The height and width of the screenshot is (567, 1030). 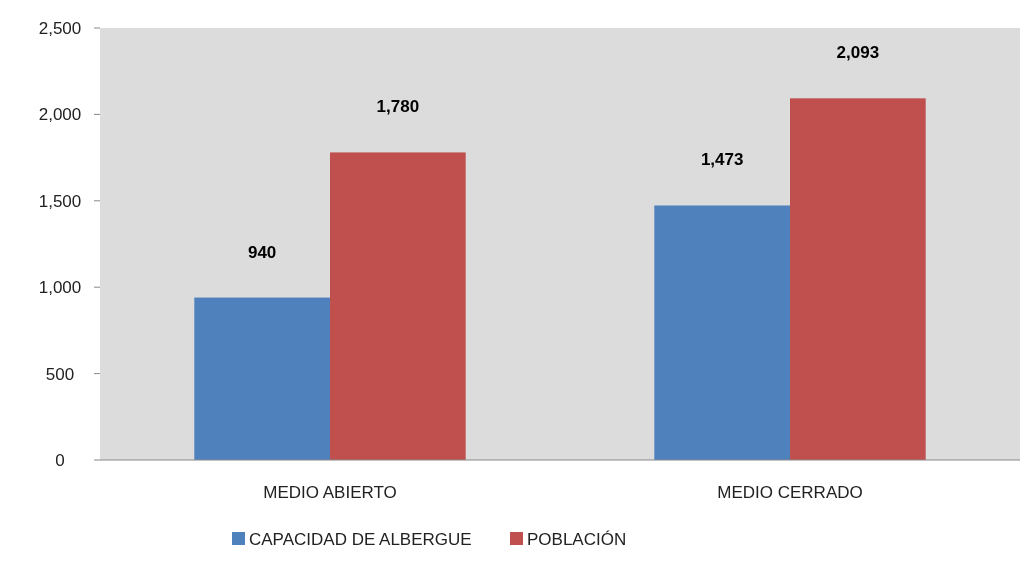 What do you see at coordinates (60, 201) in the screenshot?
I see `y-tick-label: 1,500` at bounding box center [60, 201].